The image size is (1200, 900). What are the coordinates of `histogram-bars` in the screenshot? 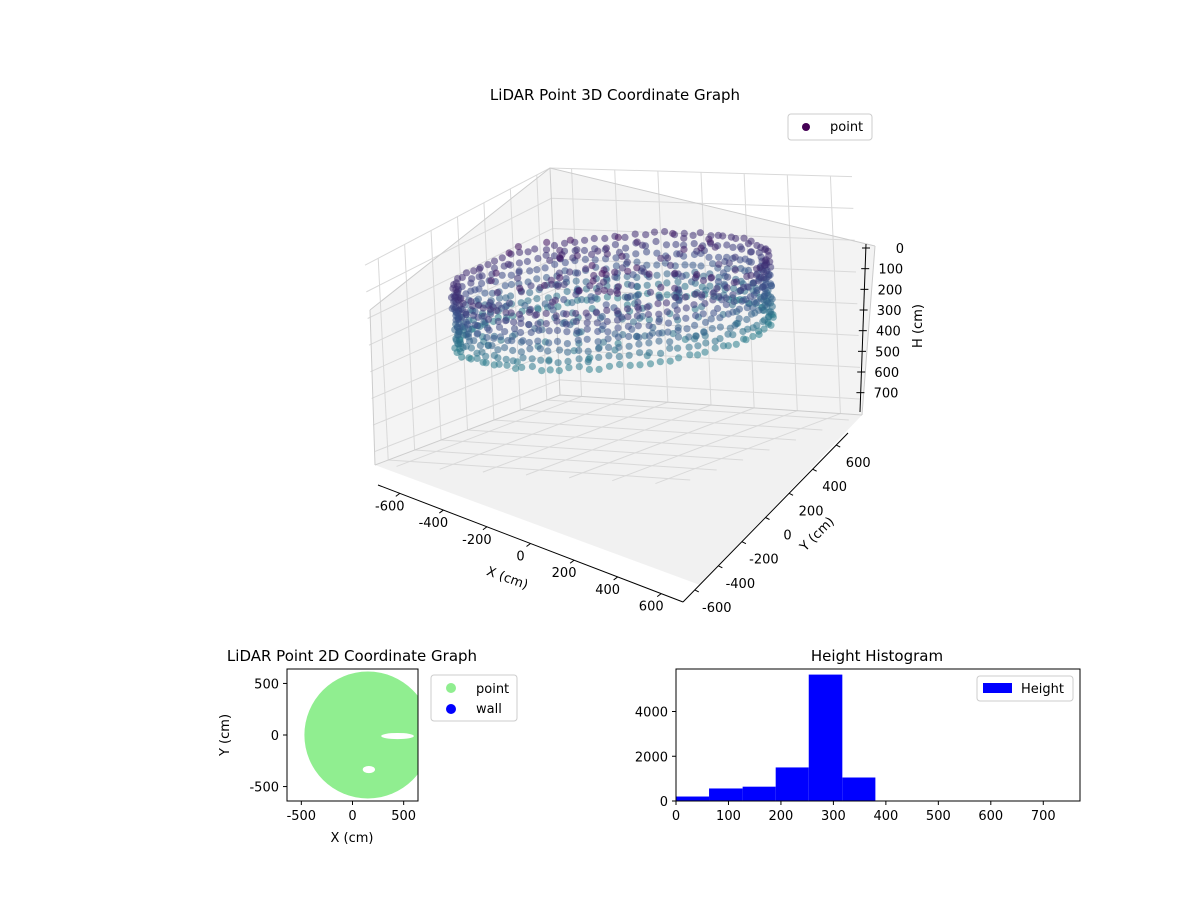 It's located at (776, 737).